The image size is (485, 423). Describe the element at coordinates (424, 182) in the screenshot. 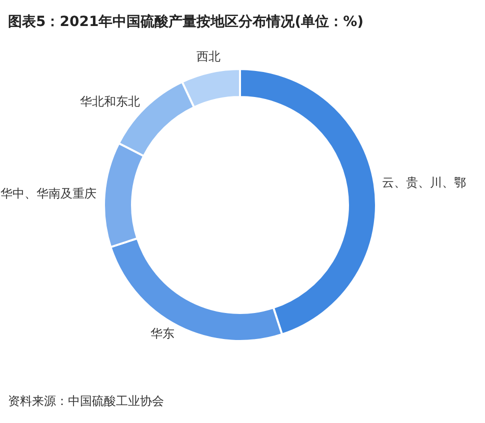

I see `slice-label: 云、贵、川、鄂` at that location.